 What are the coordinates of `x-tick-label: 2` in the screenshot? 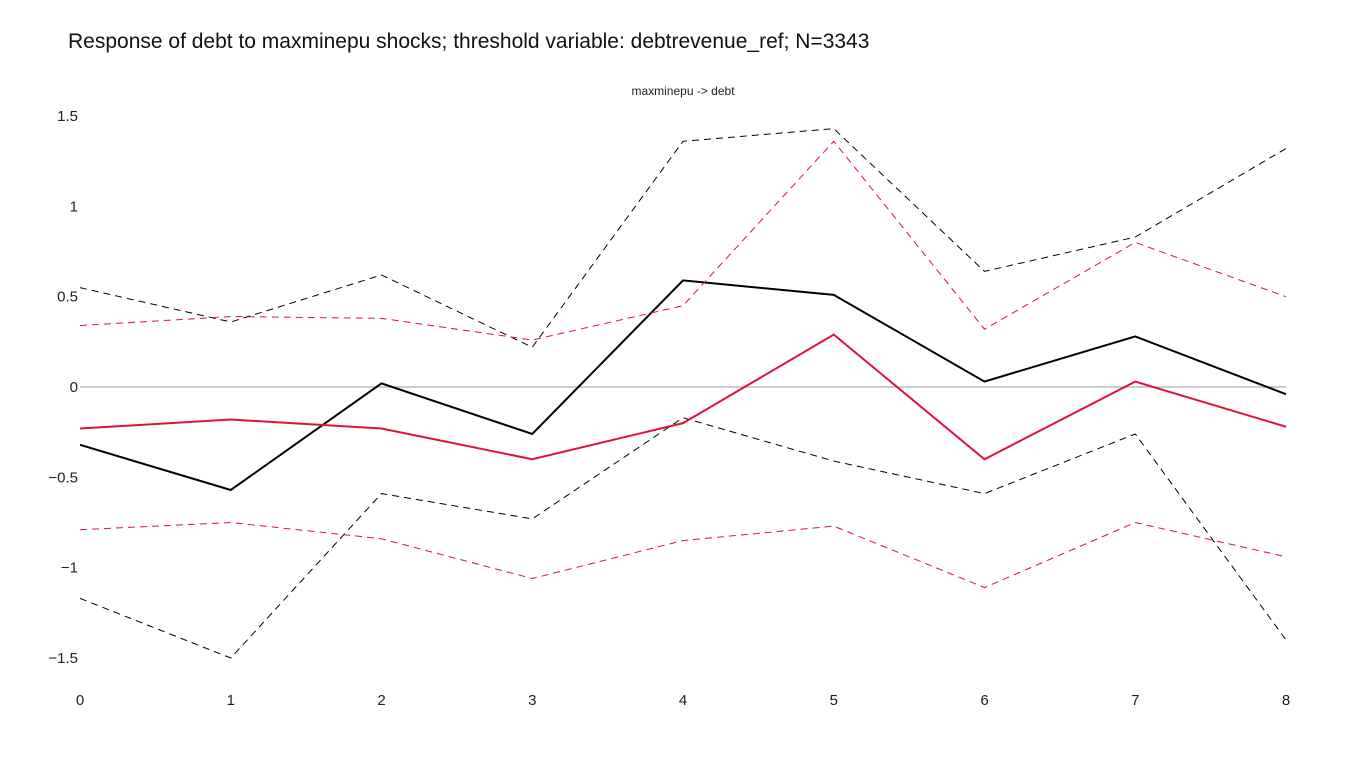 It's located at (381, 700).